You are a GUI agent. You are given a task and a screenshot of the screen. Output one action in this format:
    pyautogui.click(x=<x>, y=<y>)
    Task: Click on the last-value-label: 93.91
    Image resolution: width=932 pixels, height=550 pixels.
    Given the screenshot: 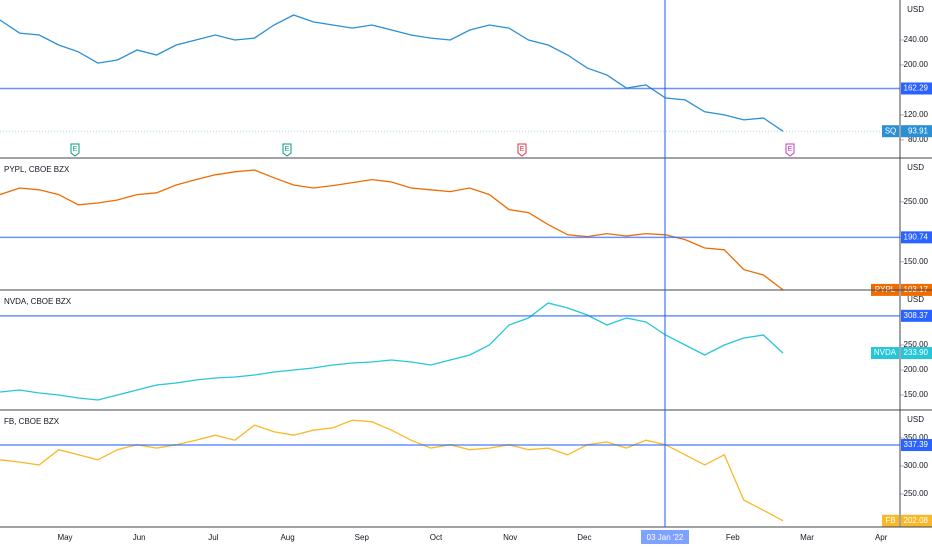 What is the action you would take?
    pyautogui.click(x=918, y=130)
    